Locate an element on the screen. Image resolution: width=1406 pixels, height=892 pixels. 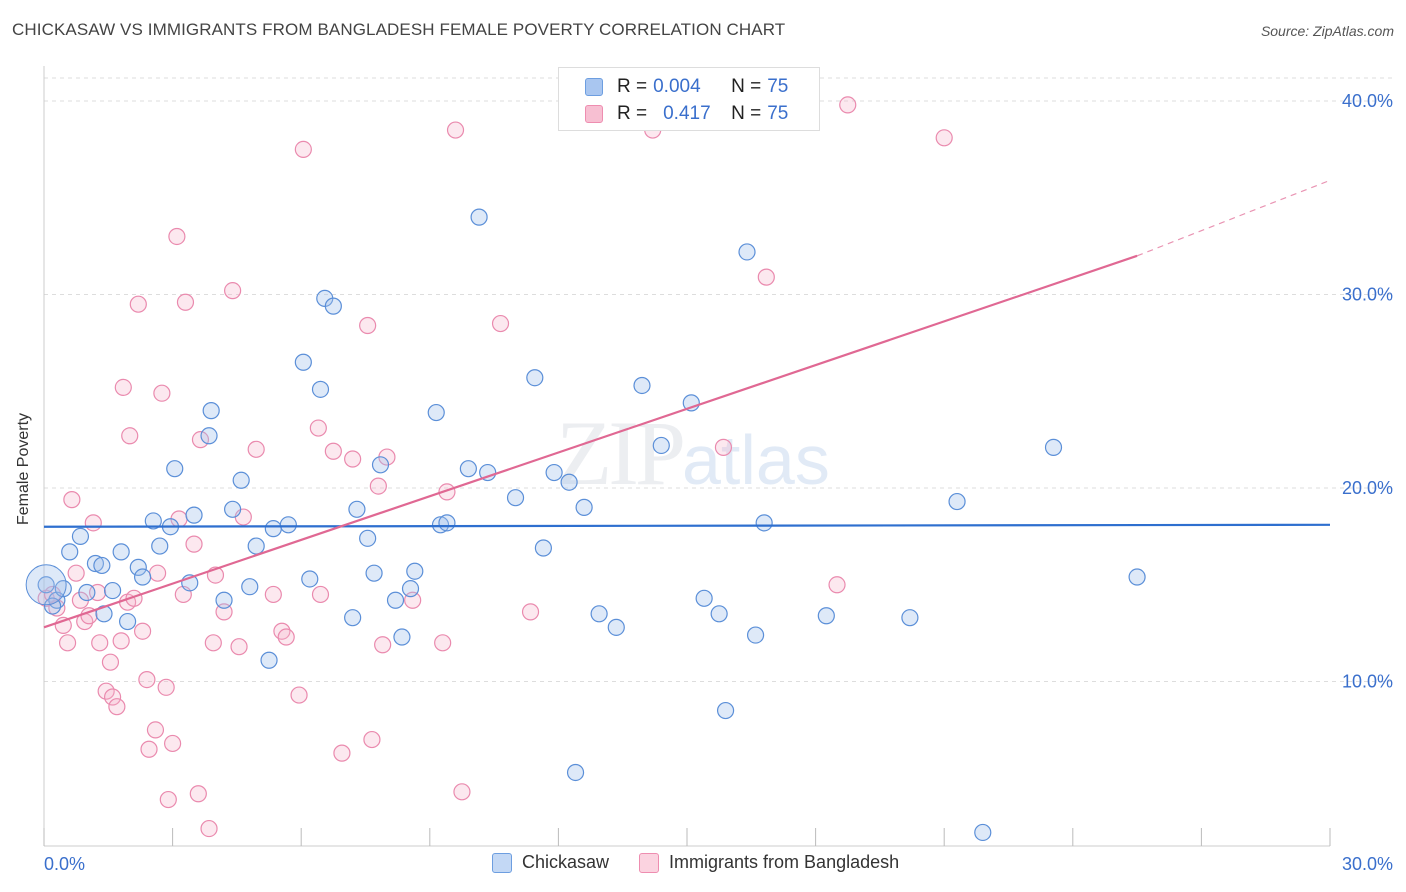
zipatlas-watermark: ZIPatlas is located at coordinates (693, 453).